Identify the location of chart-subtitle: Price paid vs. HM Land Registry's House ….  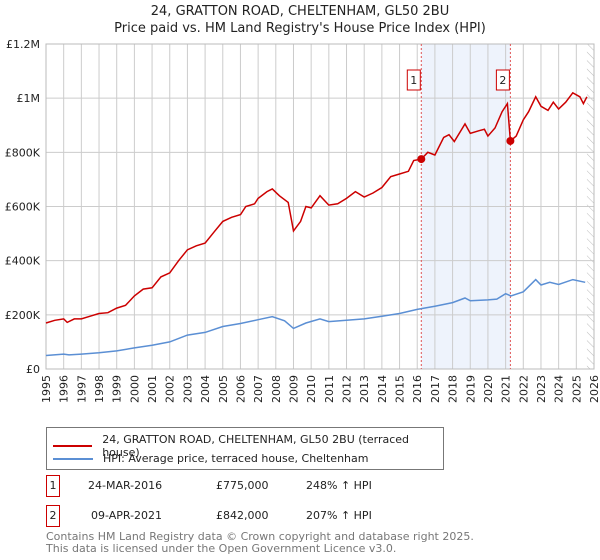
(300, 28).